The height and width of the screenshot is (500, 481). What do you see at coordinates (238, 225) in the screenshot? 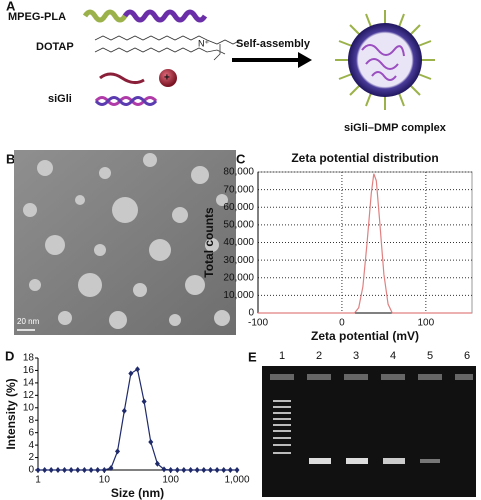
I see `y-tick-label: 50,000` at bounding box center [238, 225].